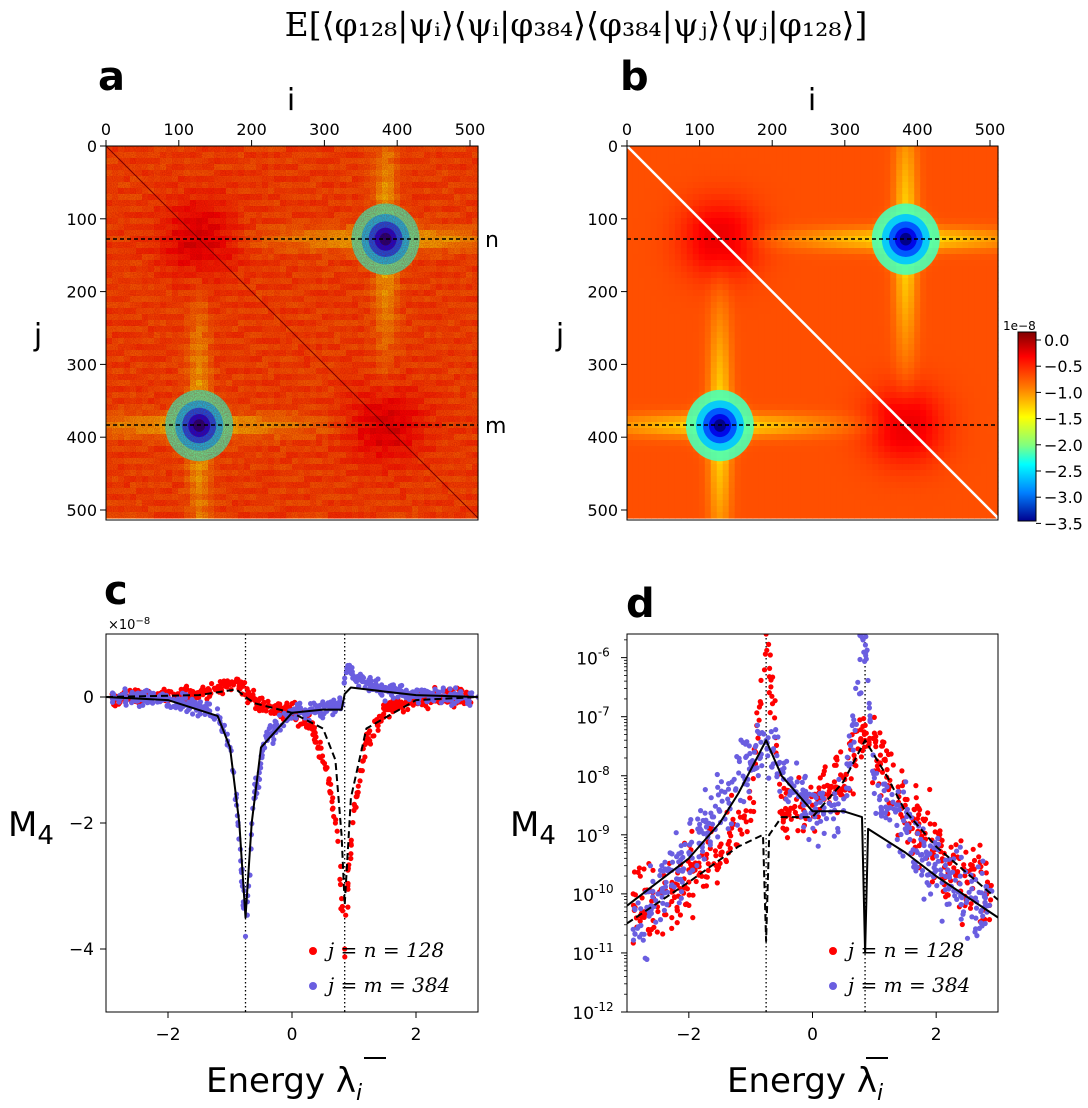 This screenshot has height=1108, width=1088. What do you see at coordinates (292, 333) in the screenshot?
I see `heatmap-a` at bounding box center [292, 333].